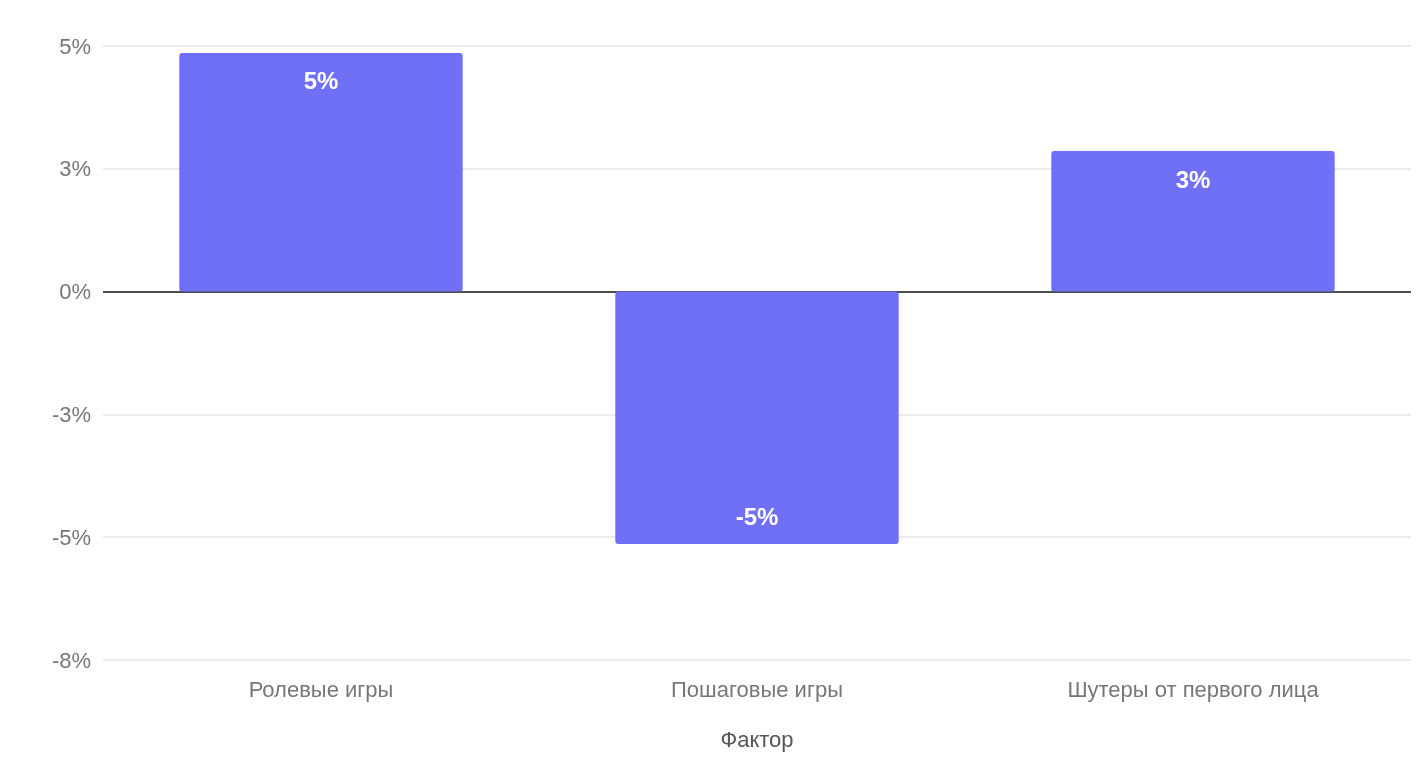 The height and width of the screenshot is (777, 1419). I want to click on y-tick-label: 0%, so click(75, 292).